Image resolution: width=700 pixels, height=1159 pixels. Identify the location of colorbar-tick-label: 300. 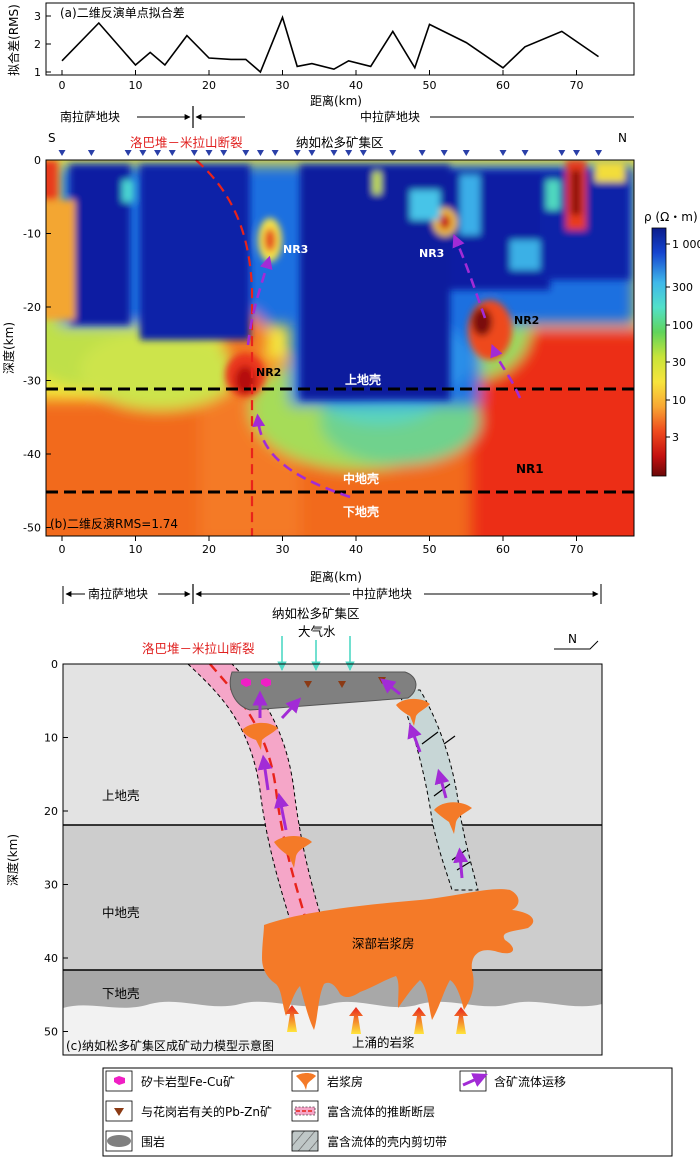
(682, 287).